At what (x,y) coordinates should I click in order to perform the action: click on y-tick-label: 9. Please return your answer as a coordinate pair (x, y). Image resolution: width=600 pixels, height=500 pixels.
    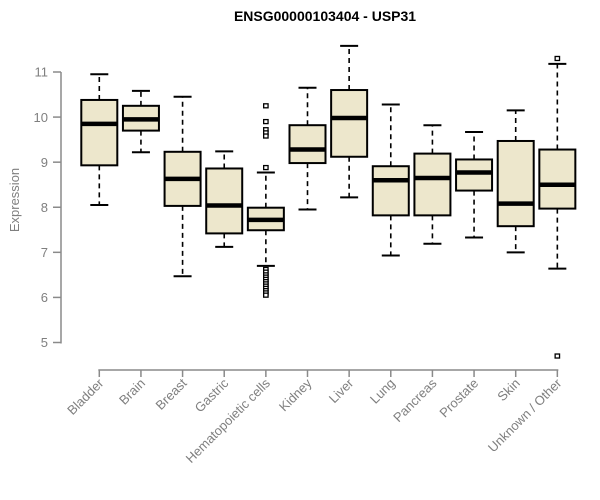
    Looking at the image, I should click on (44, 162).